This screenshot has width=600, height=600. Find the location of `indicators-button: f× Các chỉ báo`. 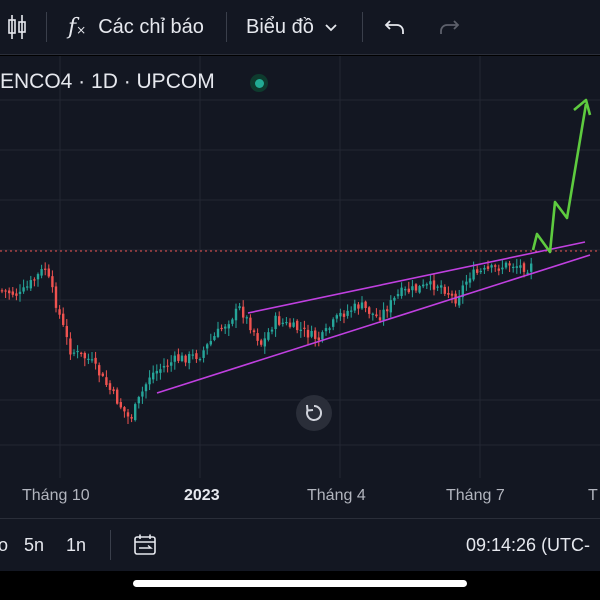

indicators-button: f× Các chỉ báo is located at coordinates (136, 27).